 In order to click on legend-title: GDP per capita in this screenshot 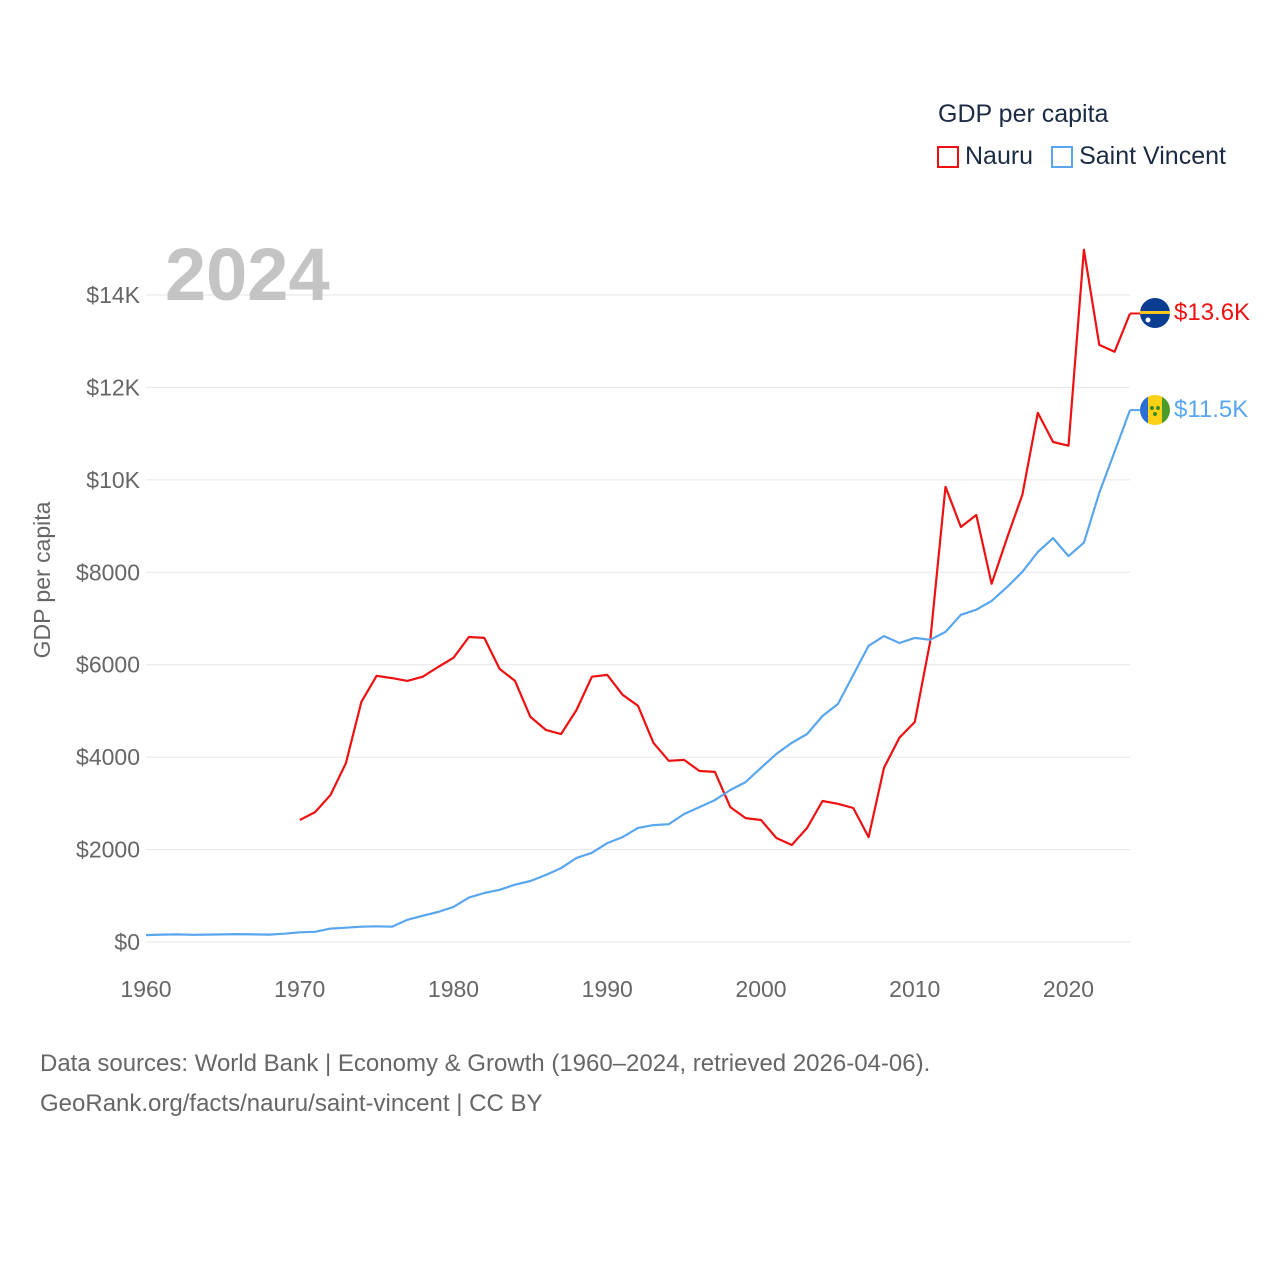, I will do `click(1023, 114)`.